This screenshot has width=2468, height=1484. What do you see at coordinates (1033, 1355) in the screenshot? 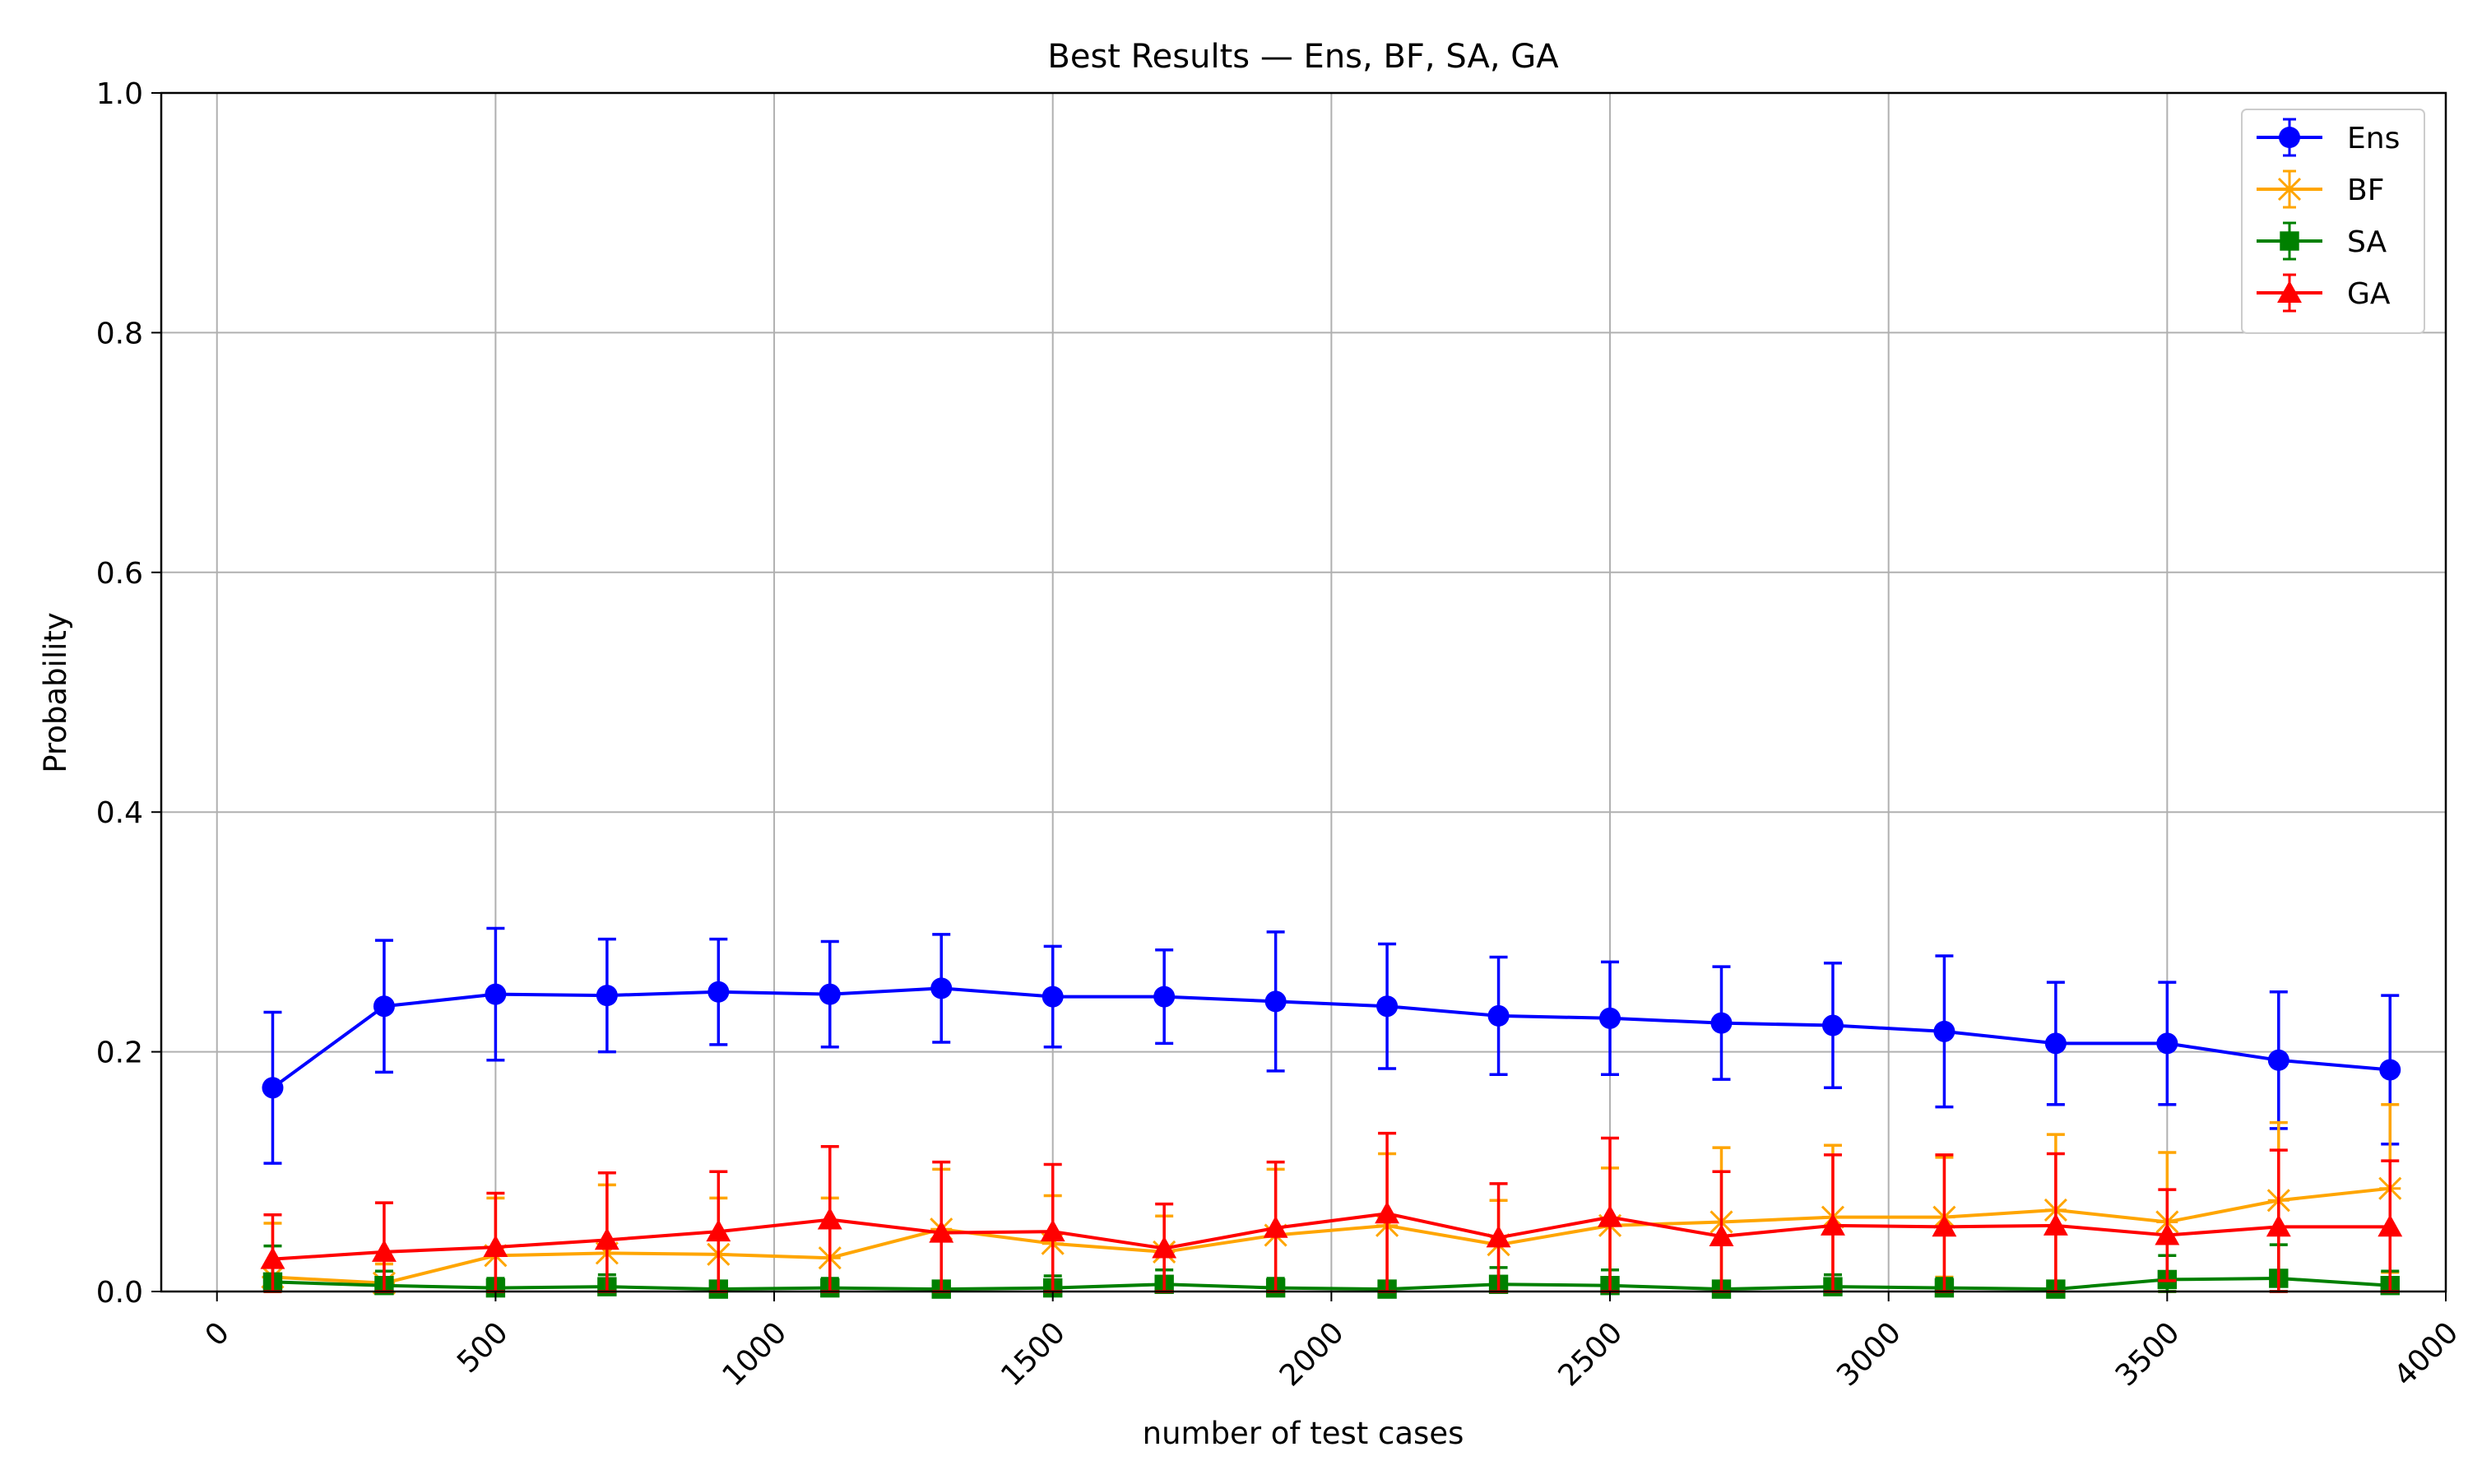
I see `x-tick-label: 1500` at bounding box center [1033, 1355].